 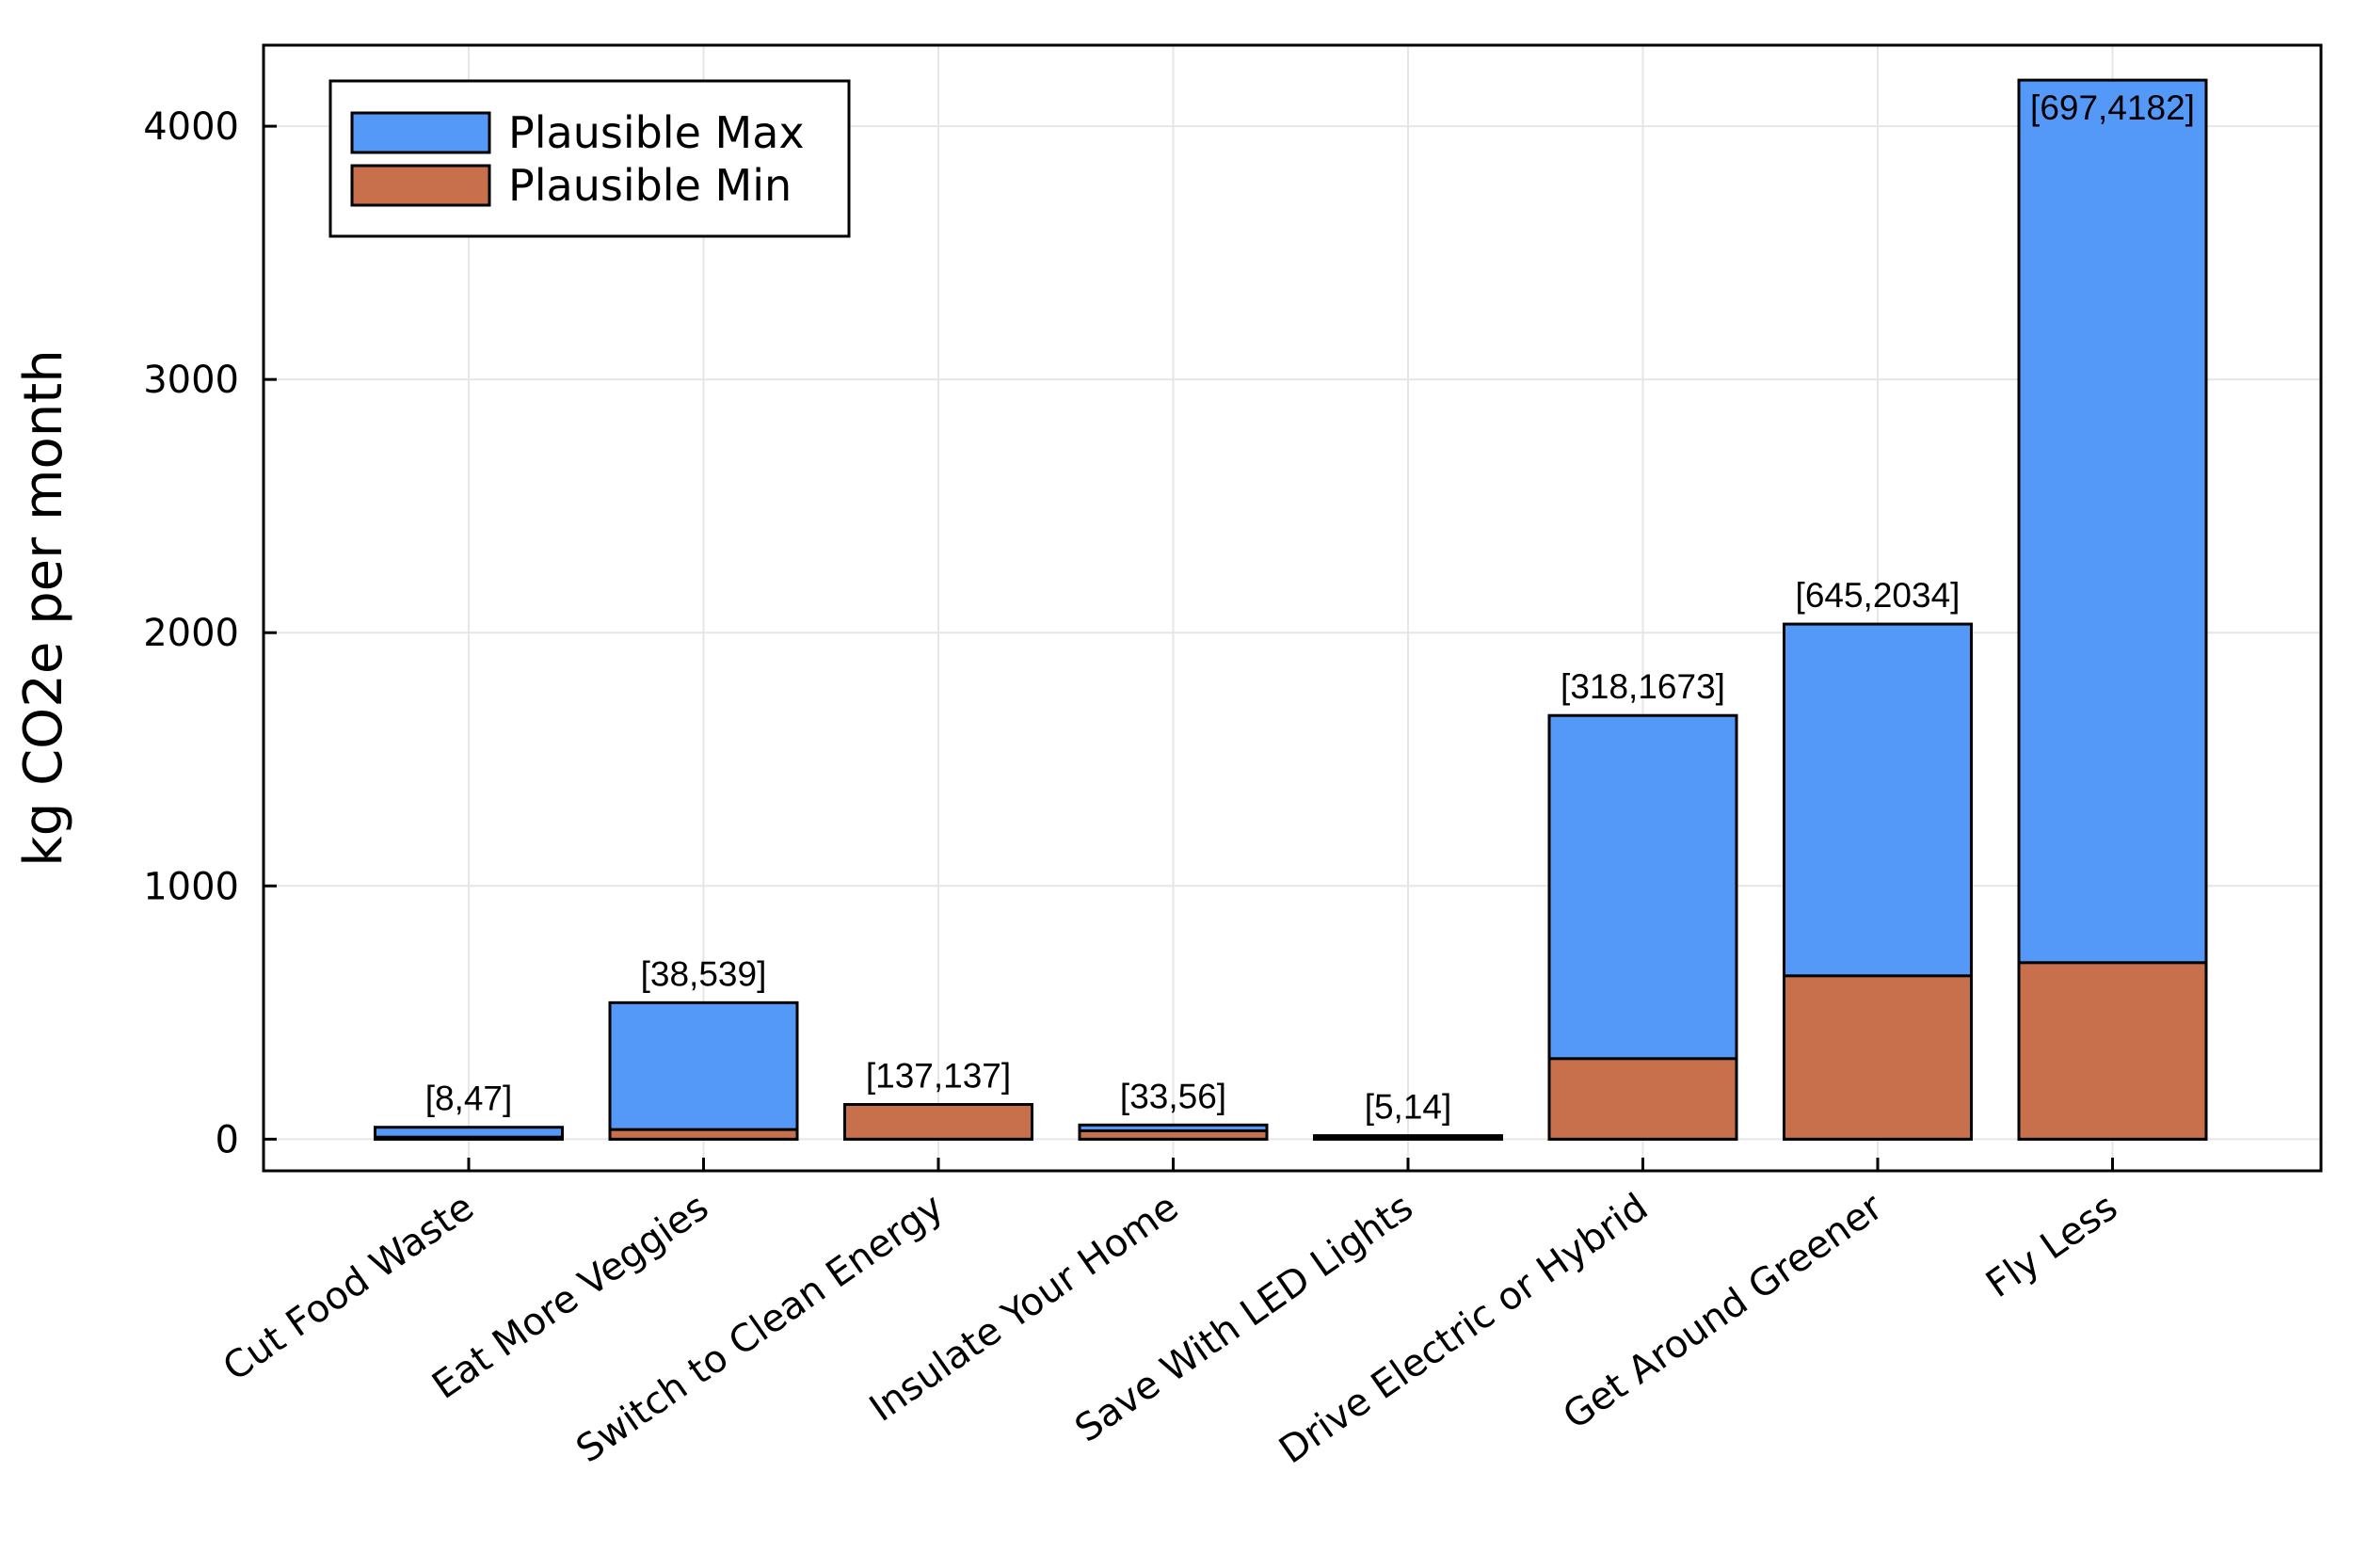 I want to click on x-tick-label: Switch to Clean Energy, so click(x=760, y=1329).